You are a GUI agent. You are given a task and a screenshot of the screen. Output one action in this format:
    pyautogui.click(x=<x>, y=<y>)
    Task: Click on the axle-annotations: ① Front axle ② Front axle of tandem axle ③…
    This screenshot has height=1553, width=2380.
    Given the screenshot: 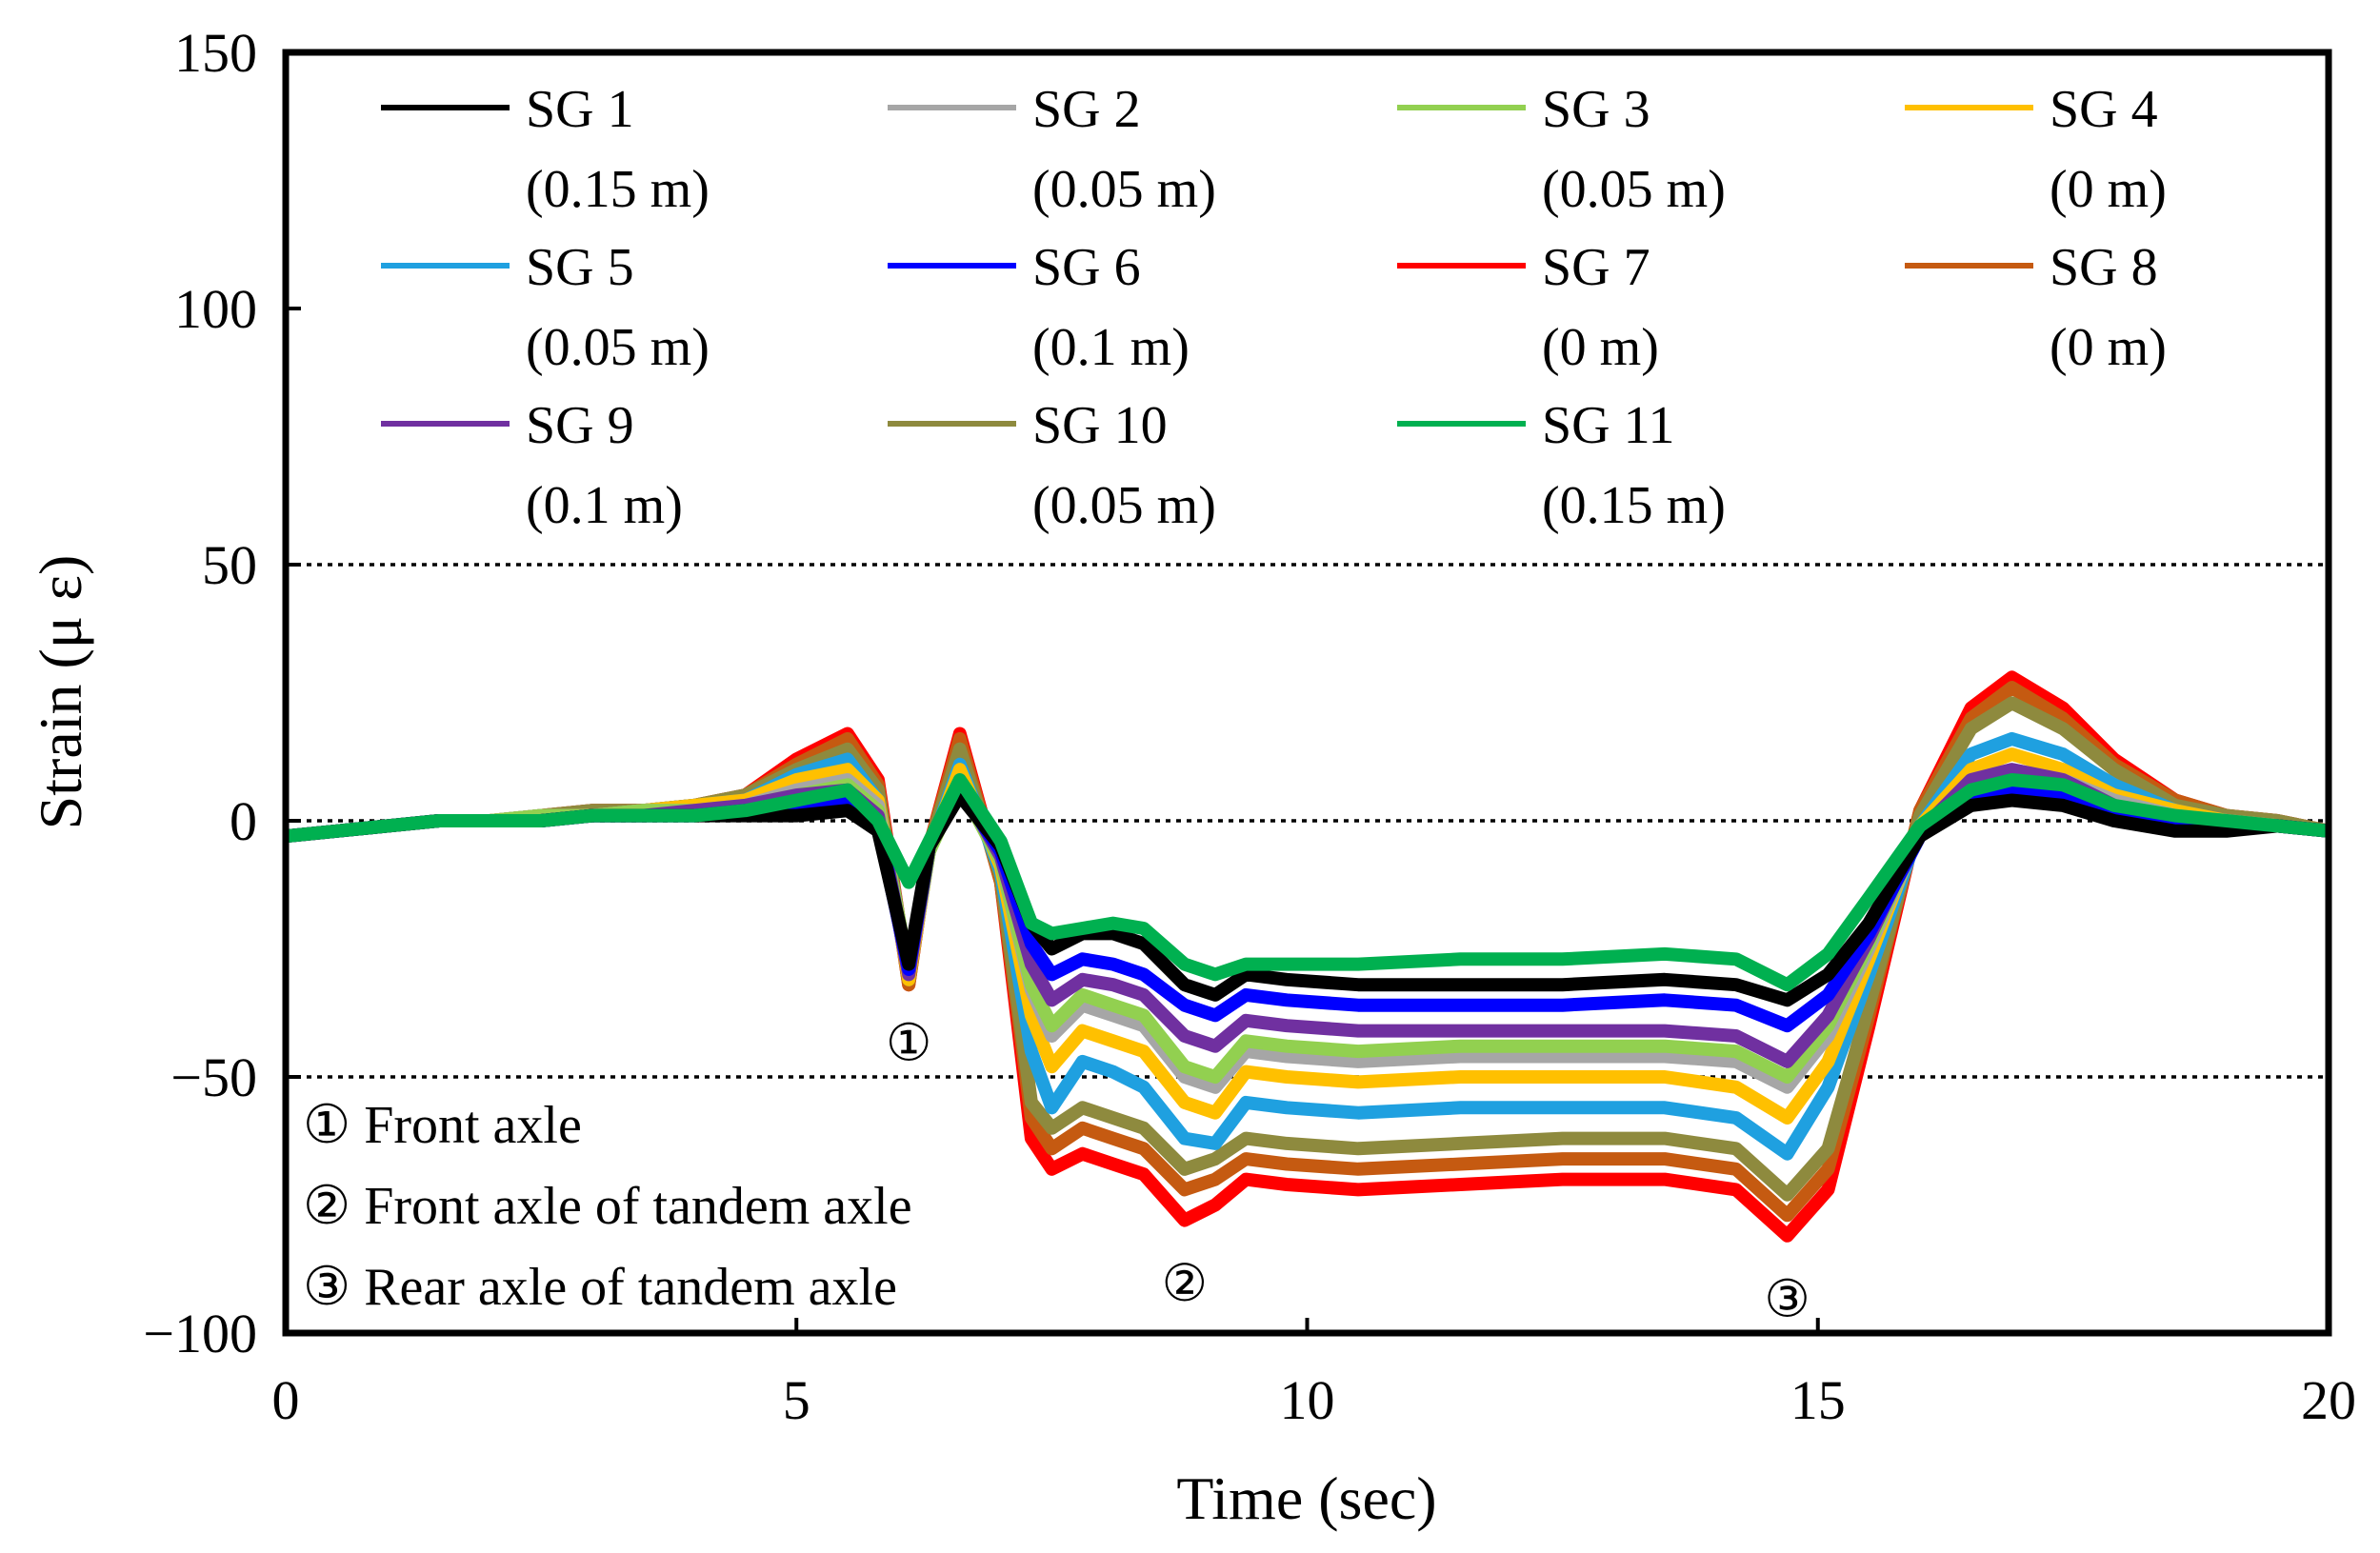 What is the action you would take?
    pyautogui.click(x=607, y=1206)
    